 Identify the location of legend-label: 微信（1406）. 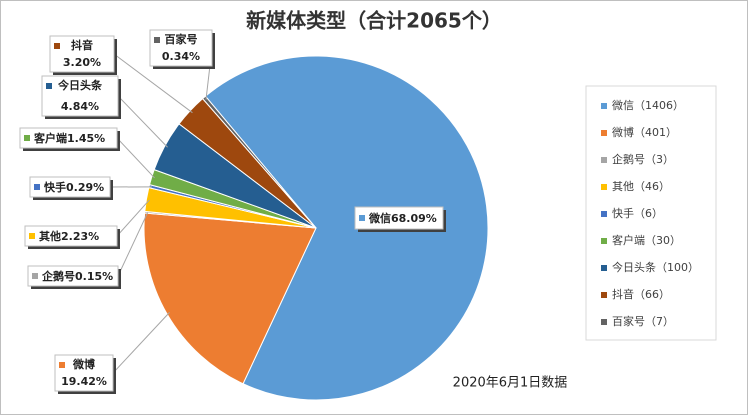
(648, 105).